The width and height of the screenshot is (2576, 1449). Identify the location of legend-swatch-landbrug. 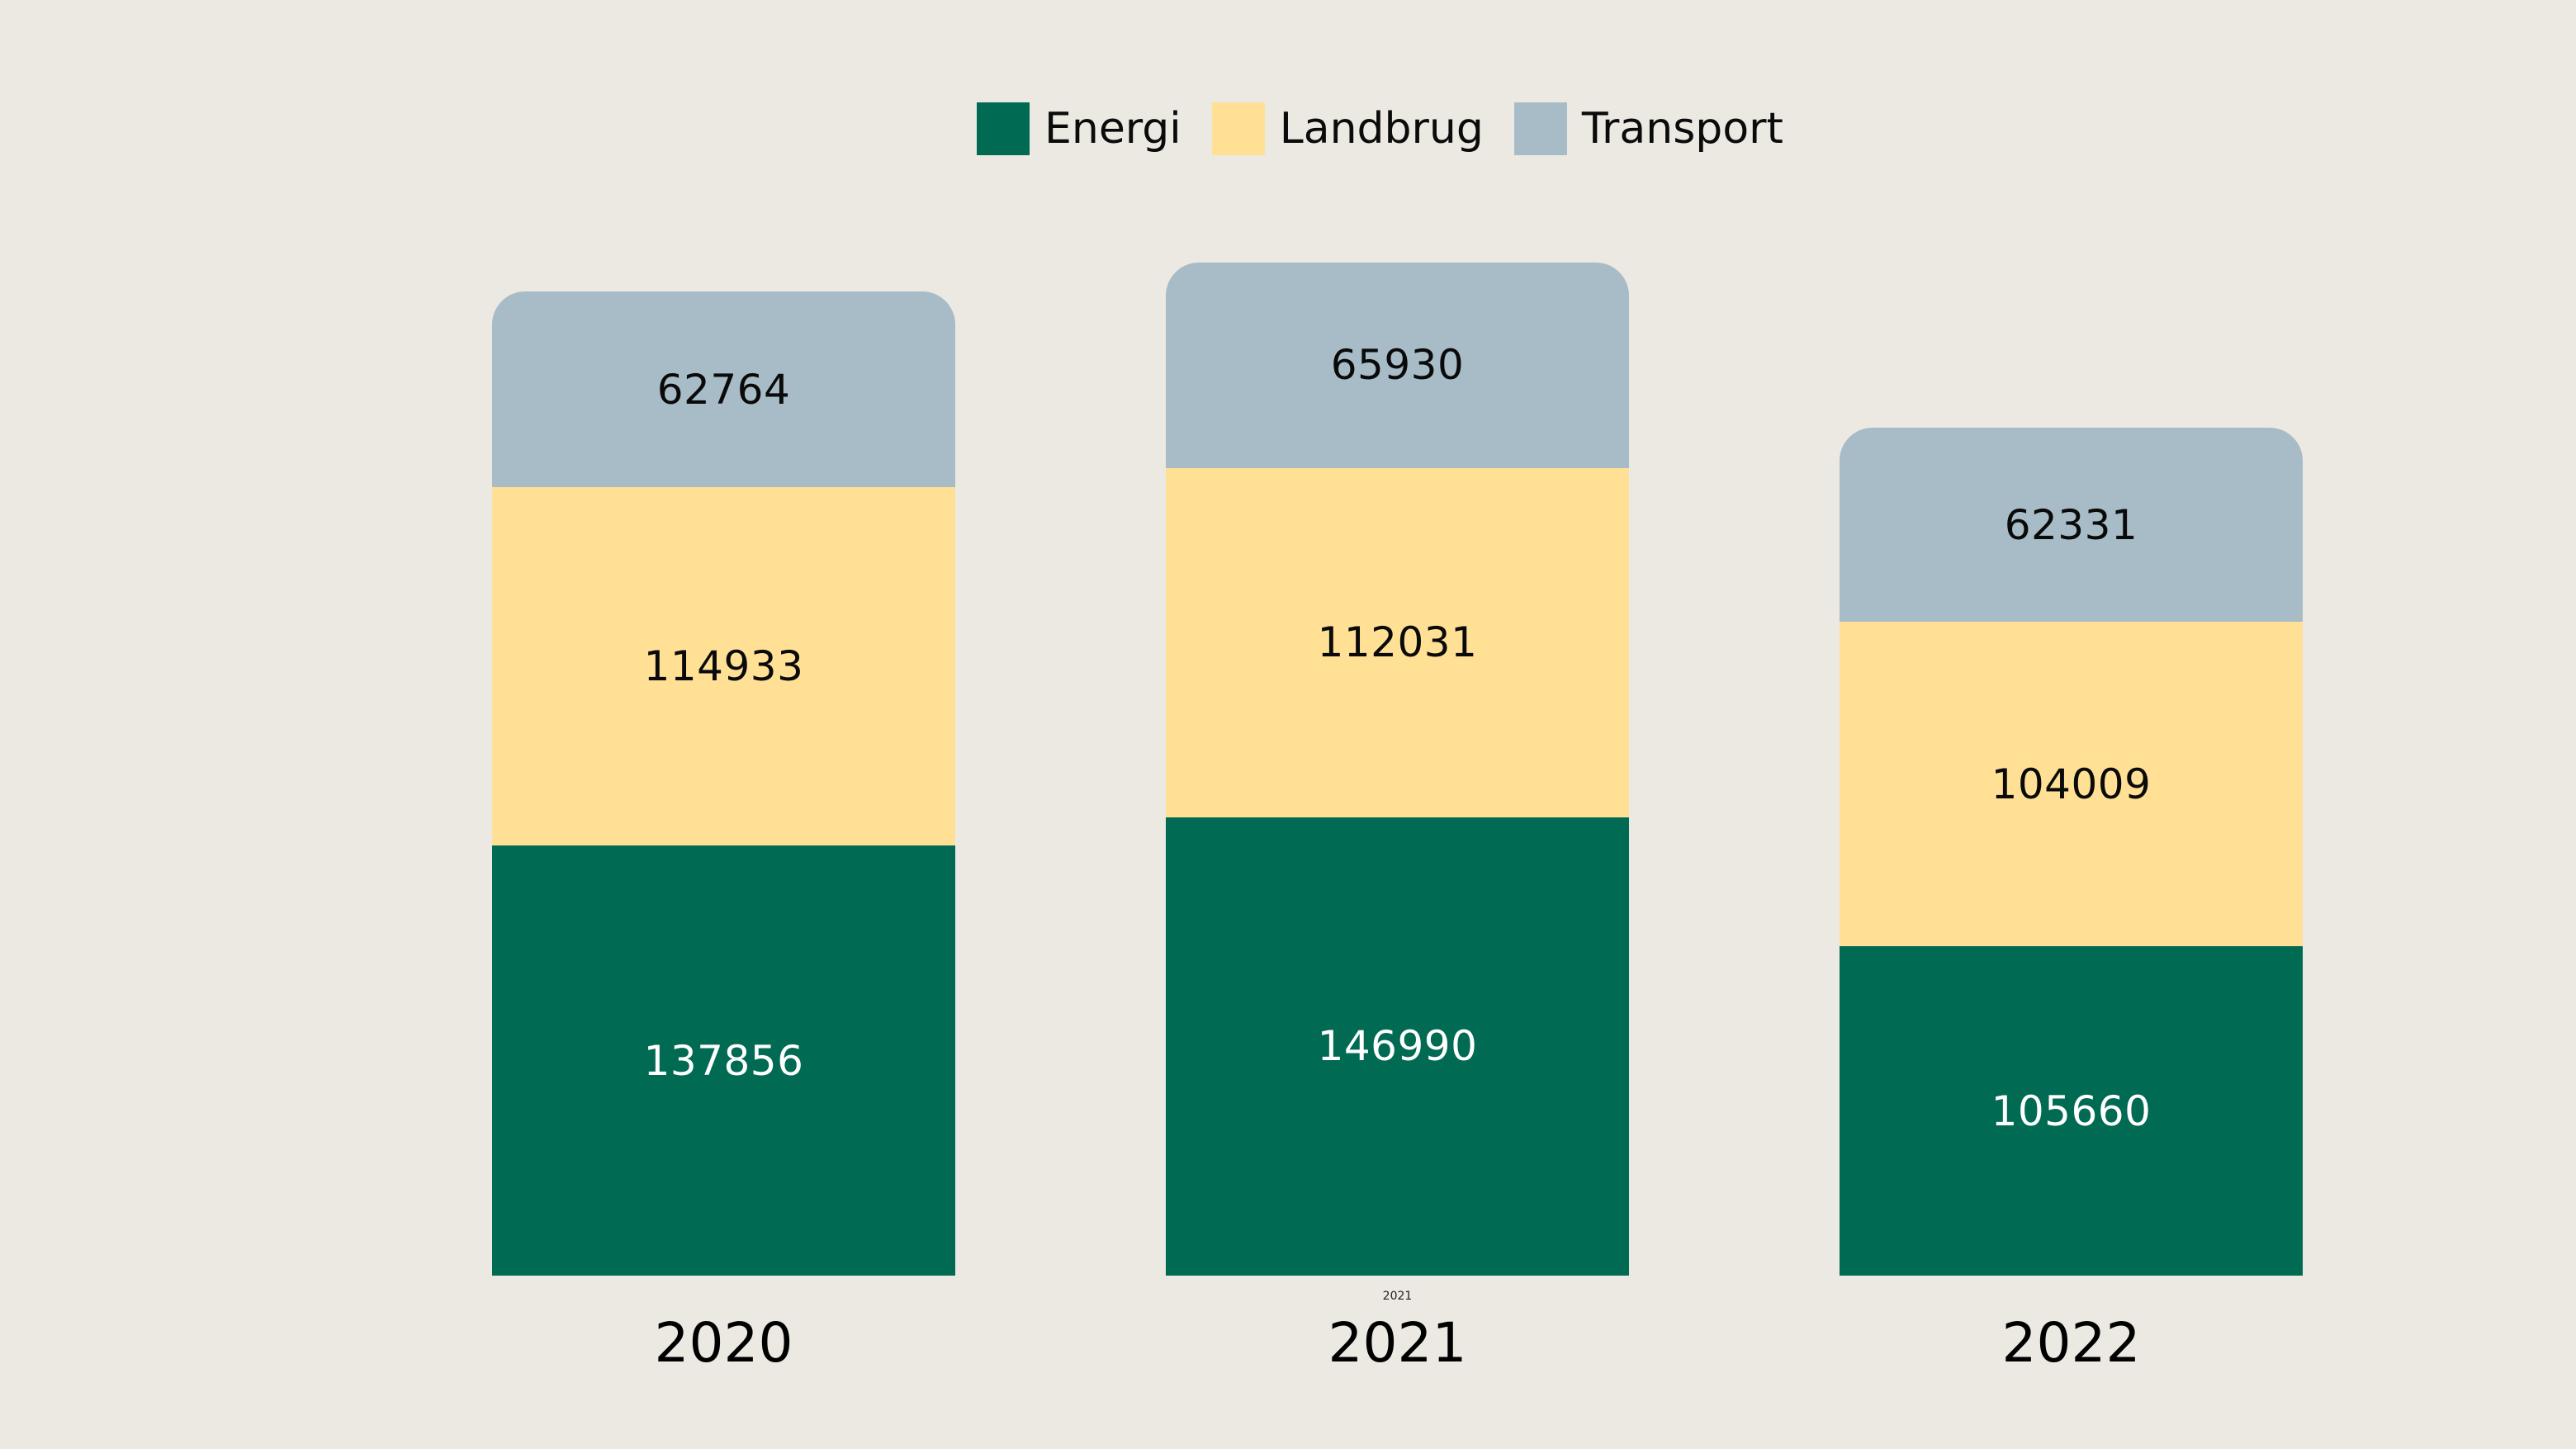
(1238, 128).